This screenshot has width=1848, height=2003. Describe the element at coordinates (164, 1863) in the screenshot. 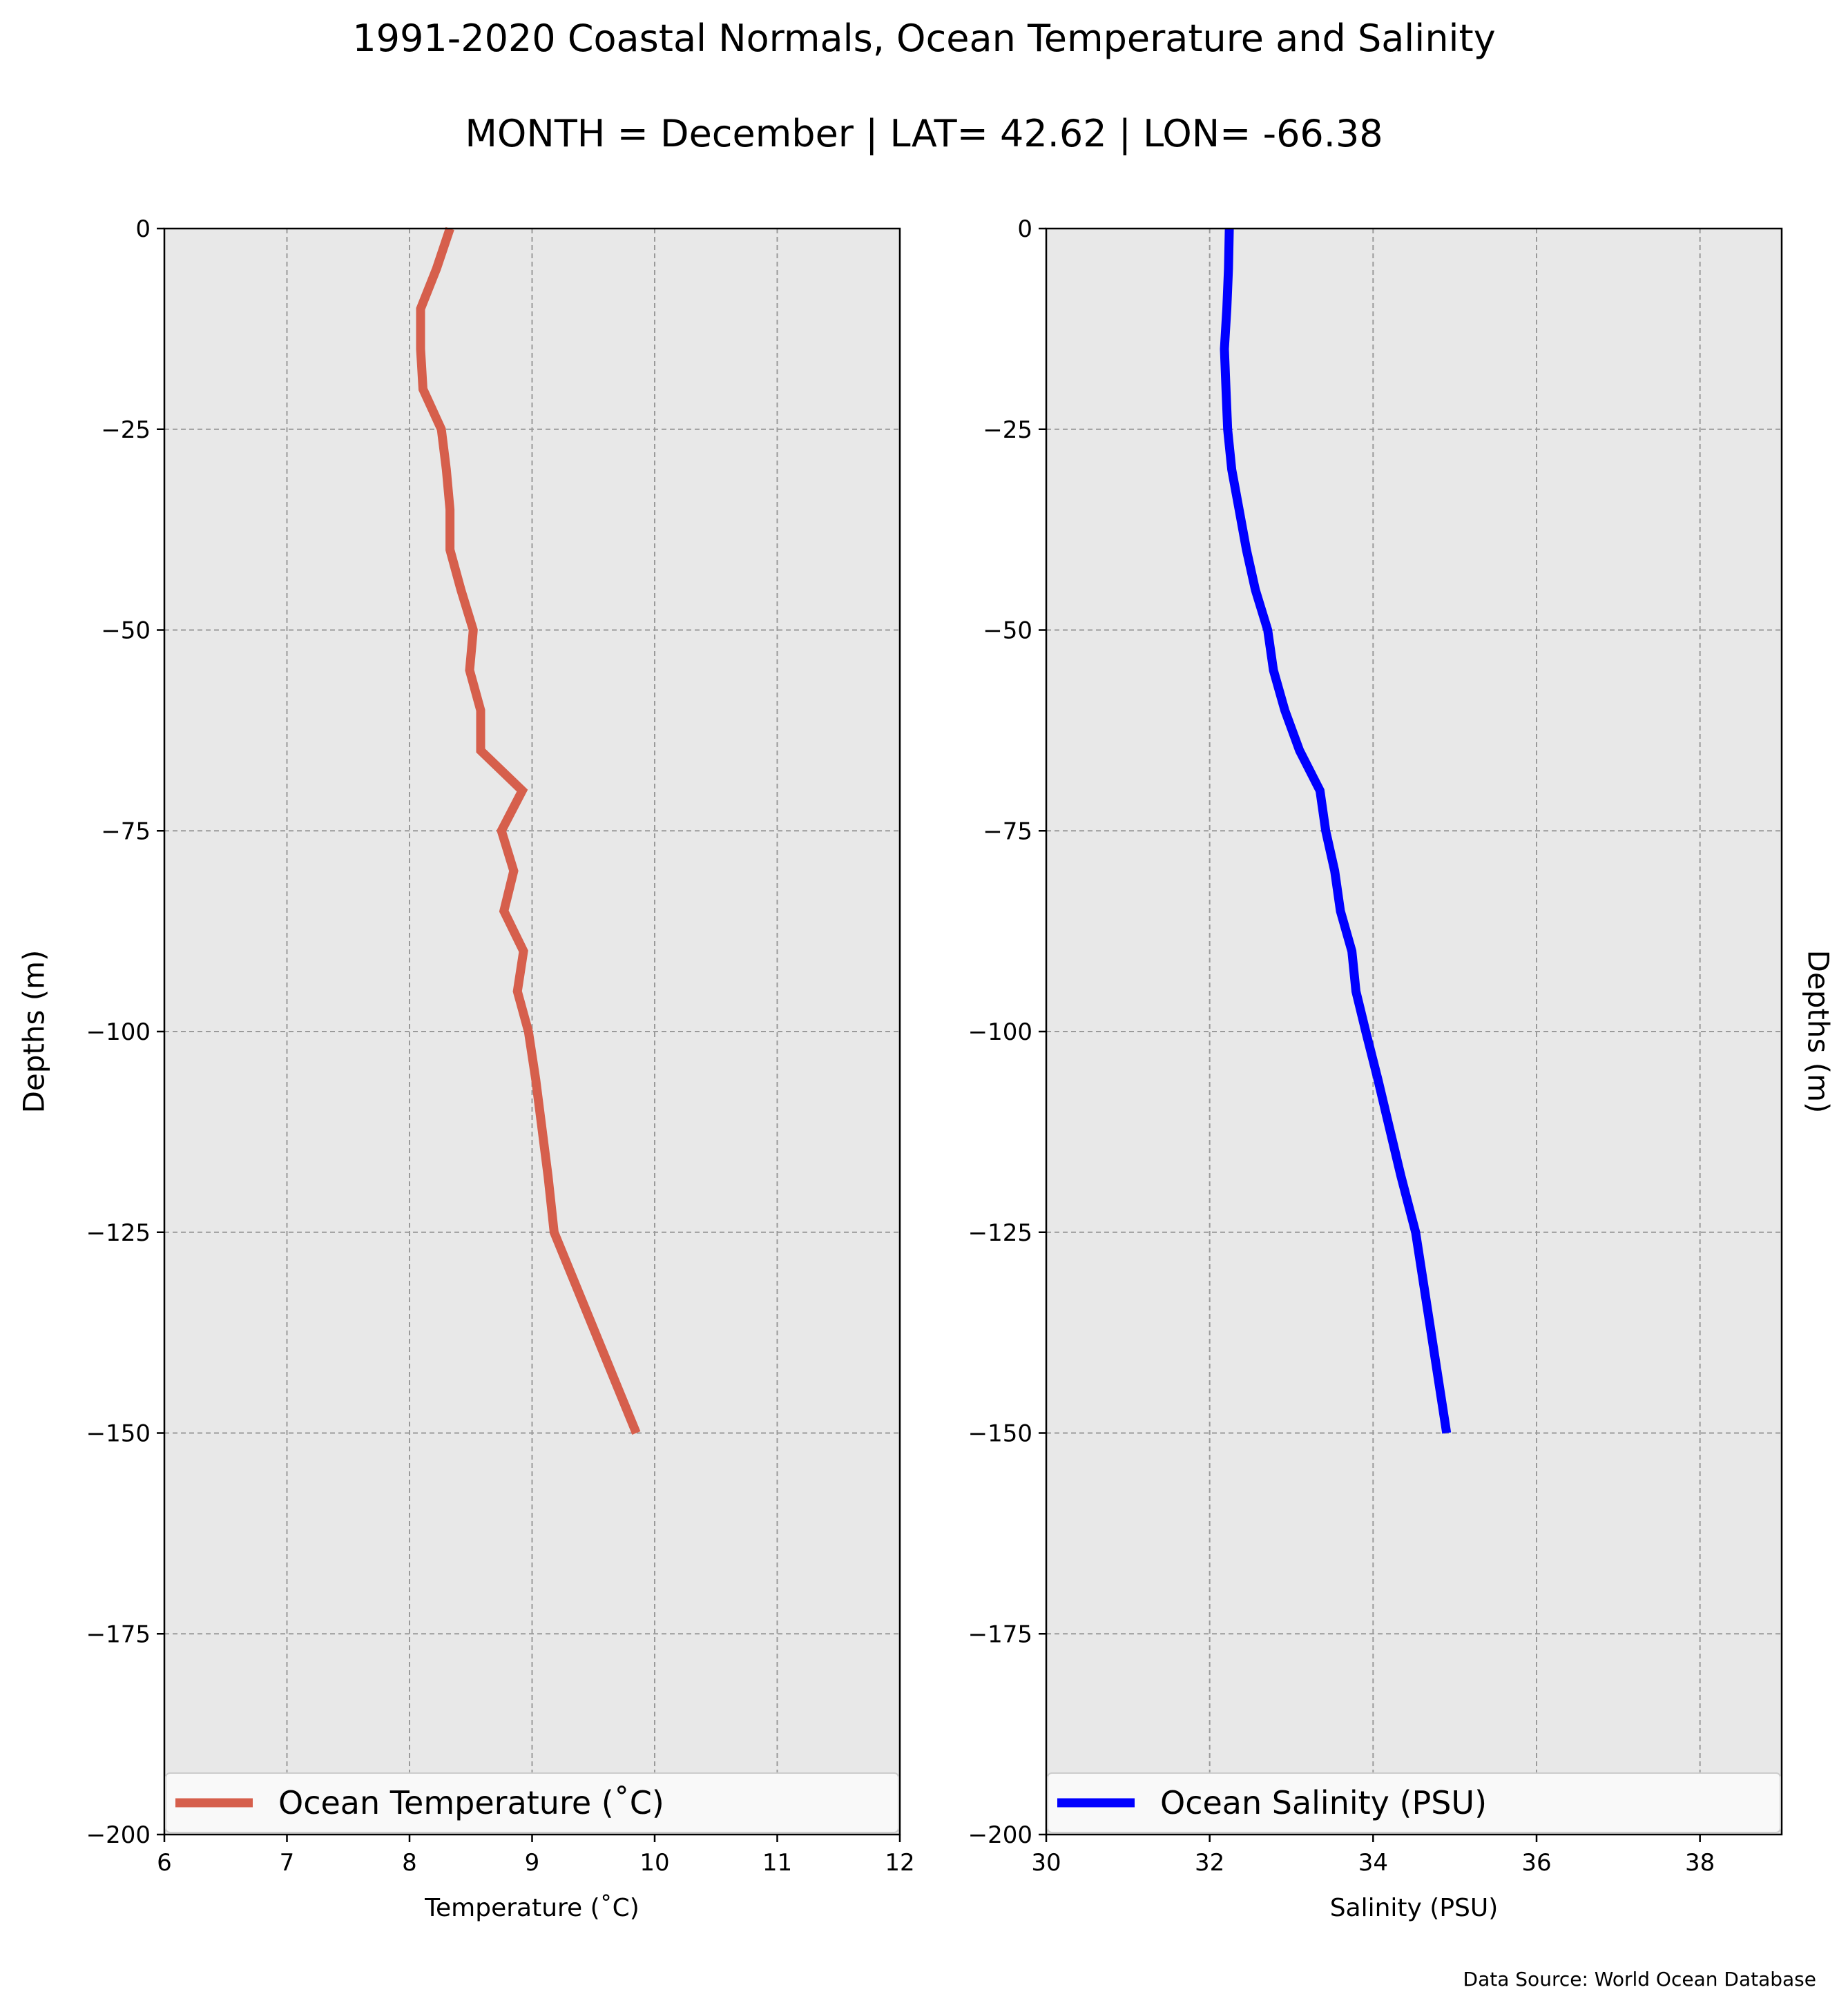

I see `x-tick-label: 6` at that location.